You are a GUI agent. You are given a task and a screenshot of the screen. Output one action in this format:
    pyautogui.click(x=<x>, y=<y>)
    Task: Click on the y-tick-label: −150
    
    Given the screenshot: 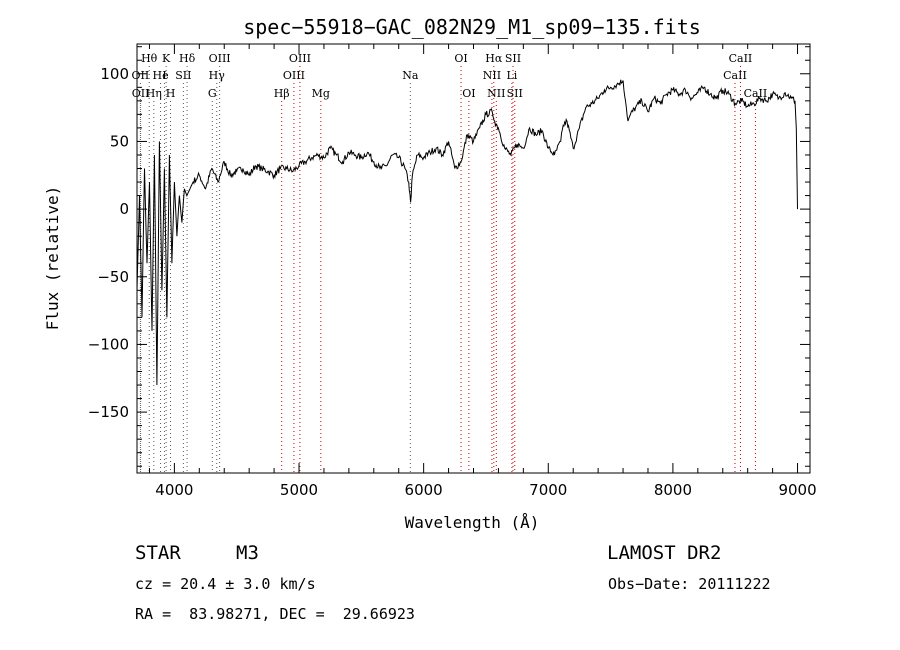 What is the action you would take?
    pyautogui.click(x=108, y=412)
    